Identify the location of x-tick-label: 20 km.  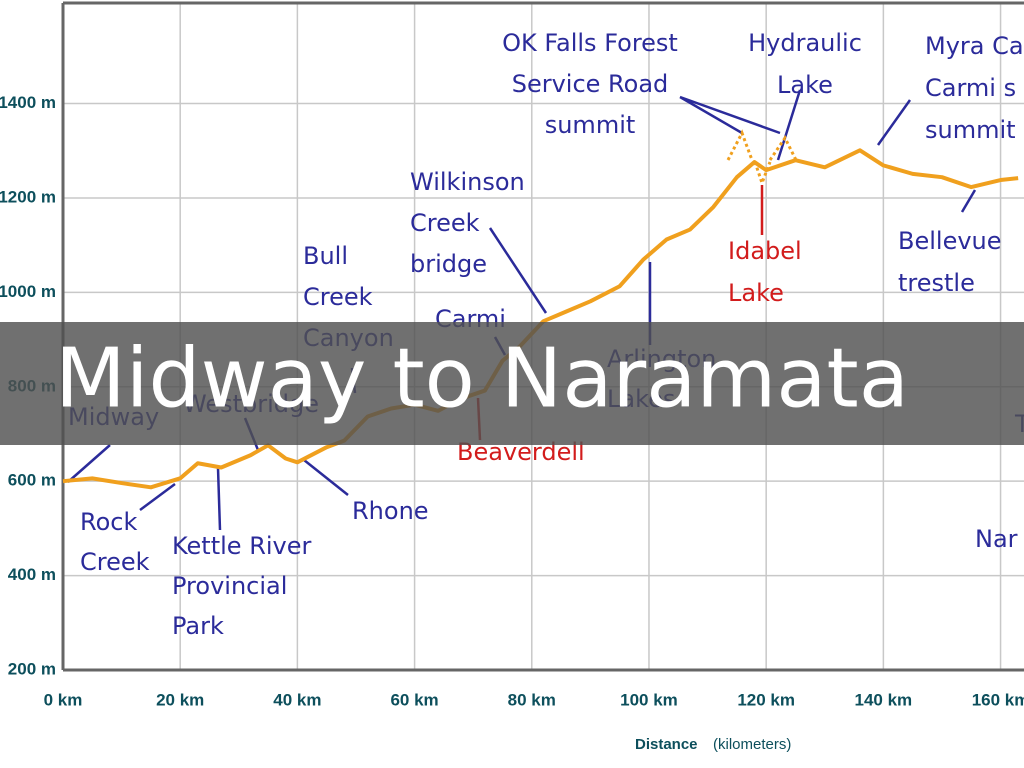
(180, 699).